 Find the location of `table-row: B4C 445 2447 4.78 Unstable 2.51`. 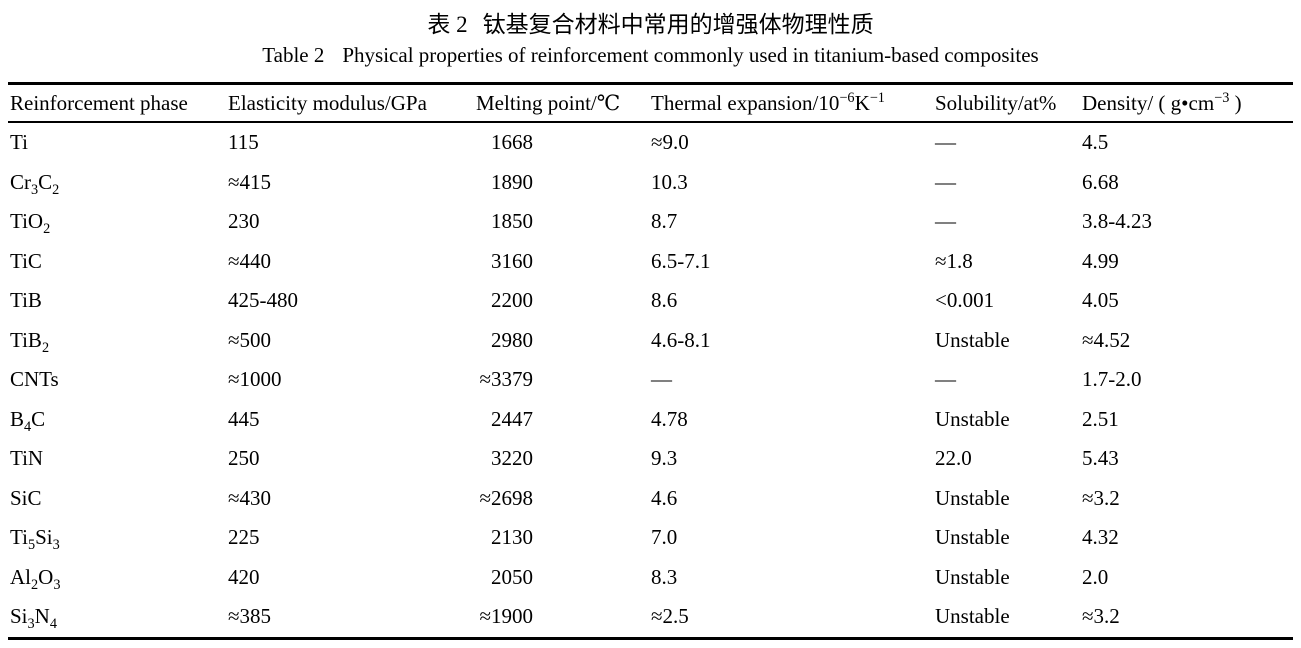

table-row: B4C 445 2447 4.78 Unstable 2.51 is located at coordinates (650, 420).